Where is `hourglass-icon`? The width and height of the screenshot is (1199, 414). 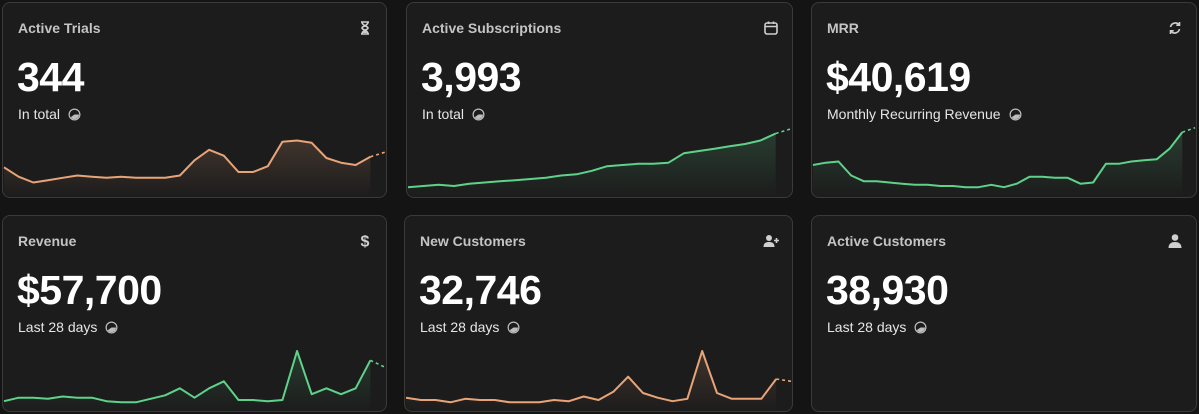 hourglass-icon is located at coordinates (365, 28).